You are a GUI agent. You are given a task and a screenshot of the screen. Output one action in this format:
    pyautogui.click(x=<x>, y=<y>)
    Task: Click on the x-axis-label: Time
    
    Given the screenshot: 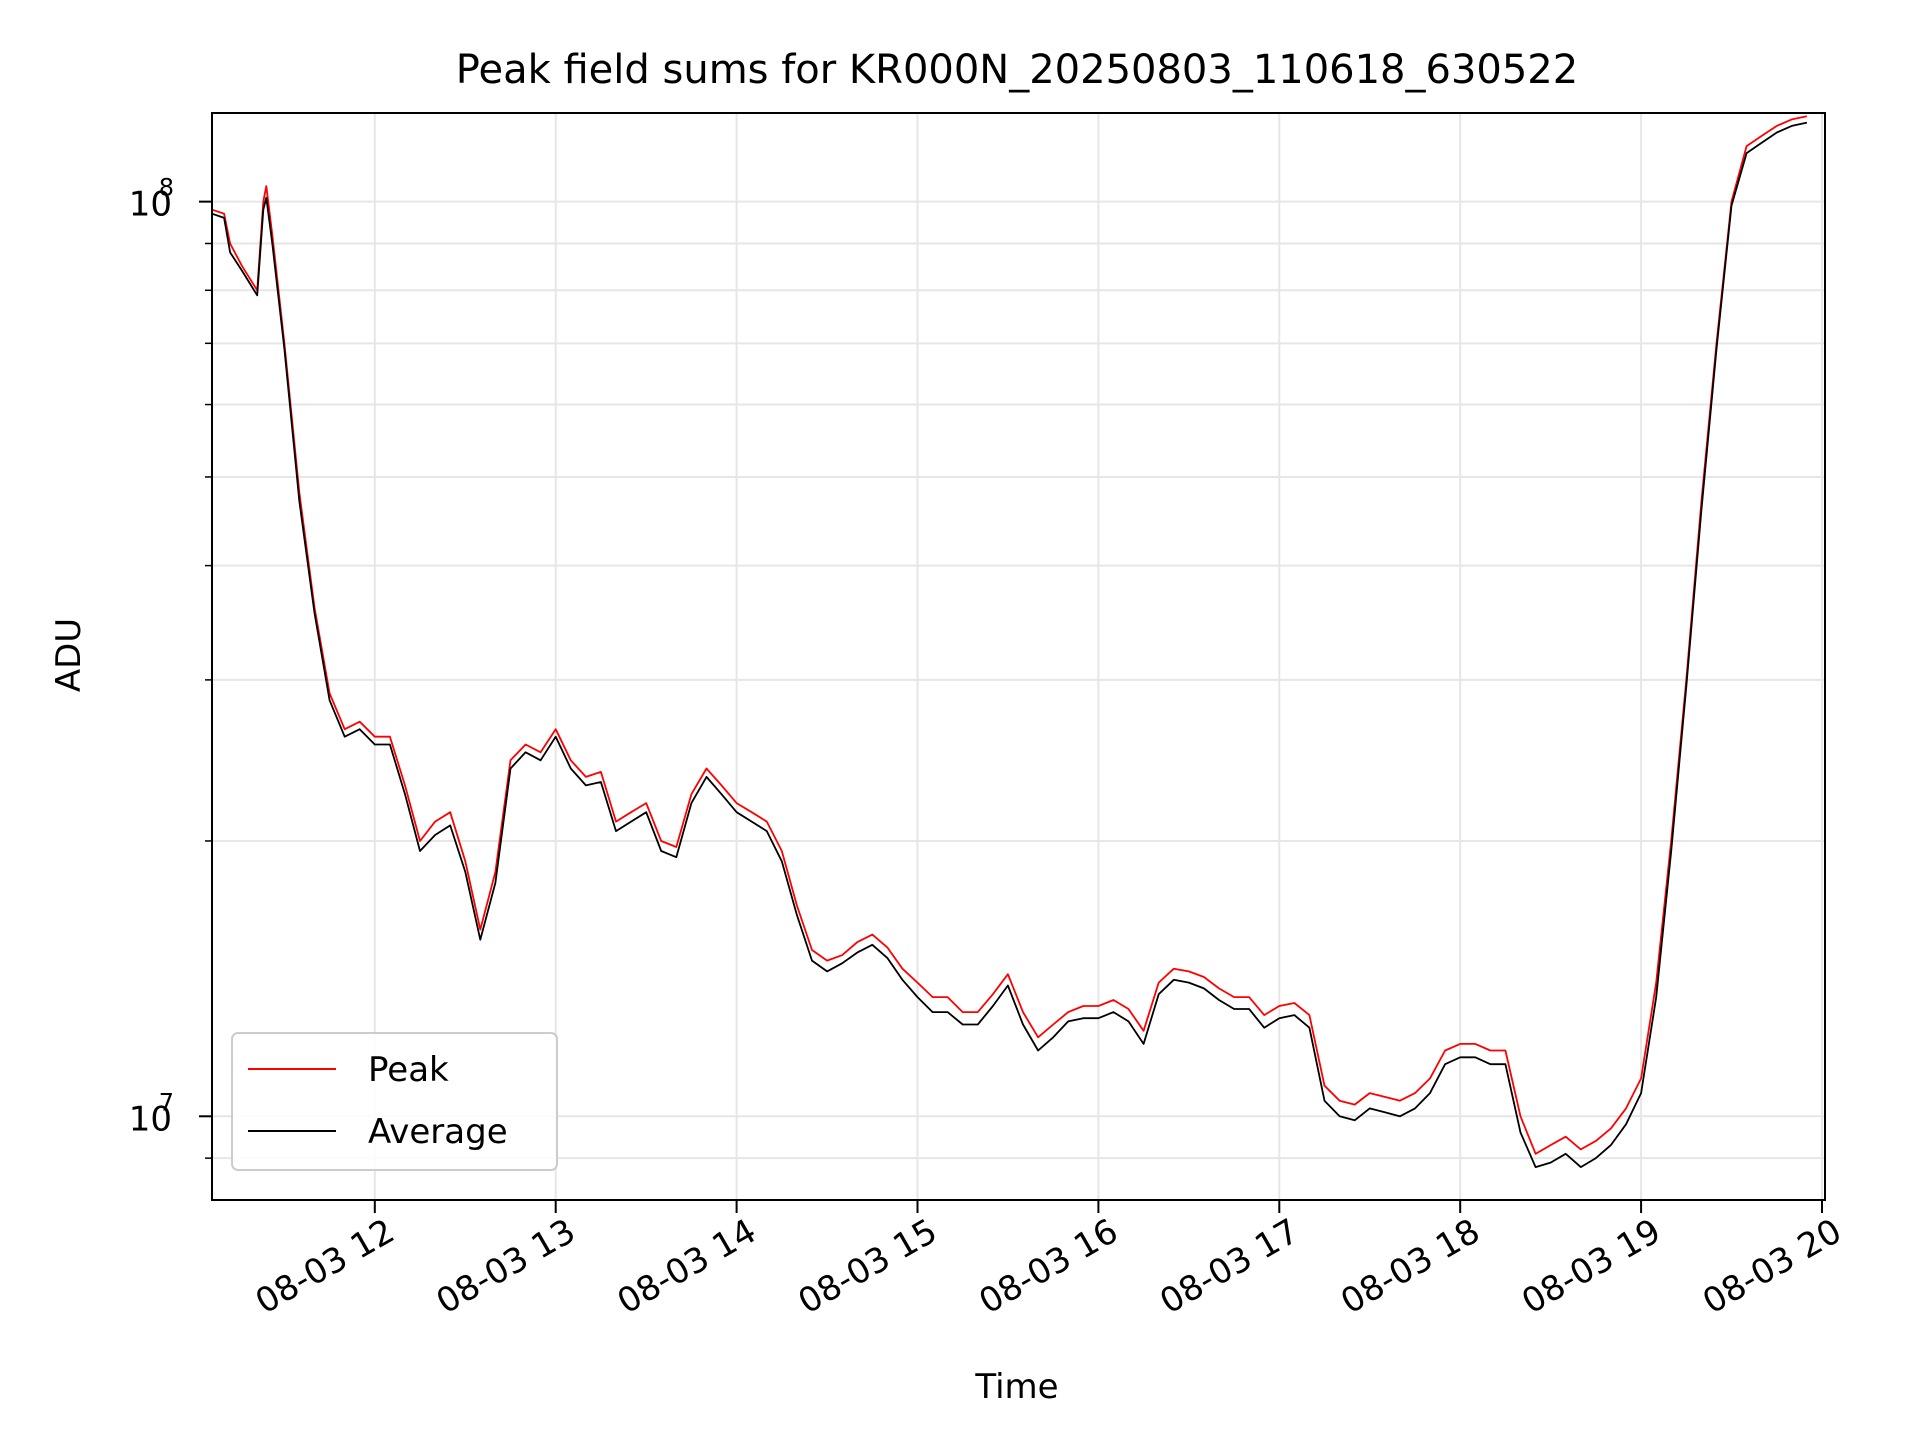 What is the action you would take?
    pyautogui.click(x=1016, y=1387)
    